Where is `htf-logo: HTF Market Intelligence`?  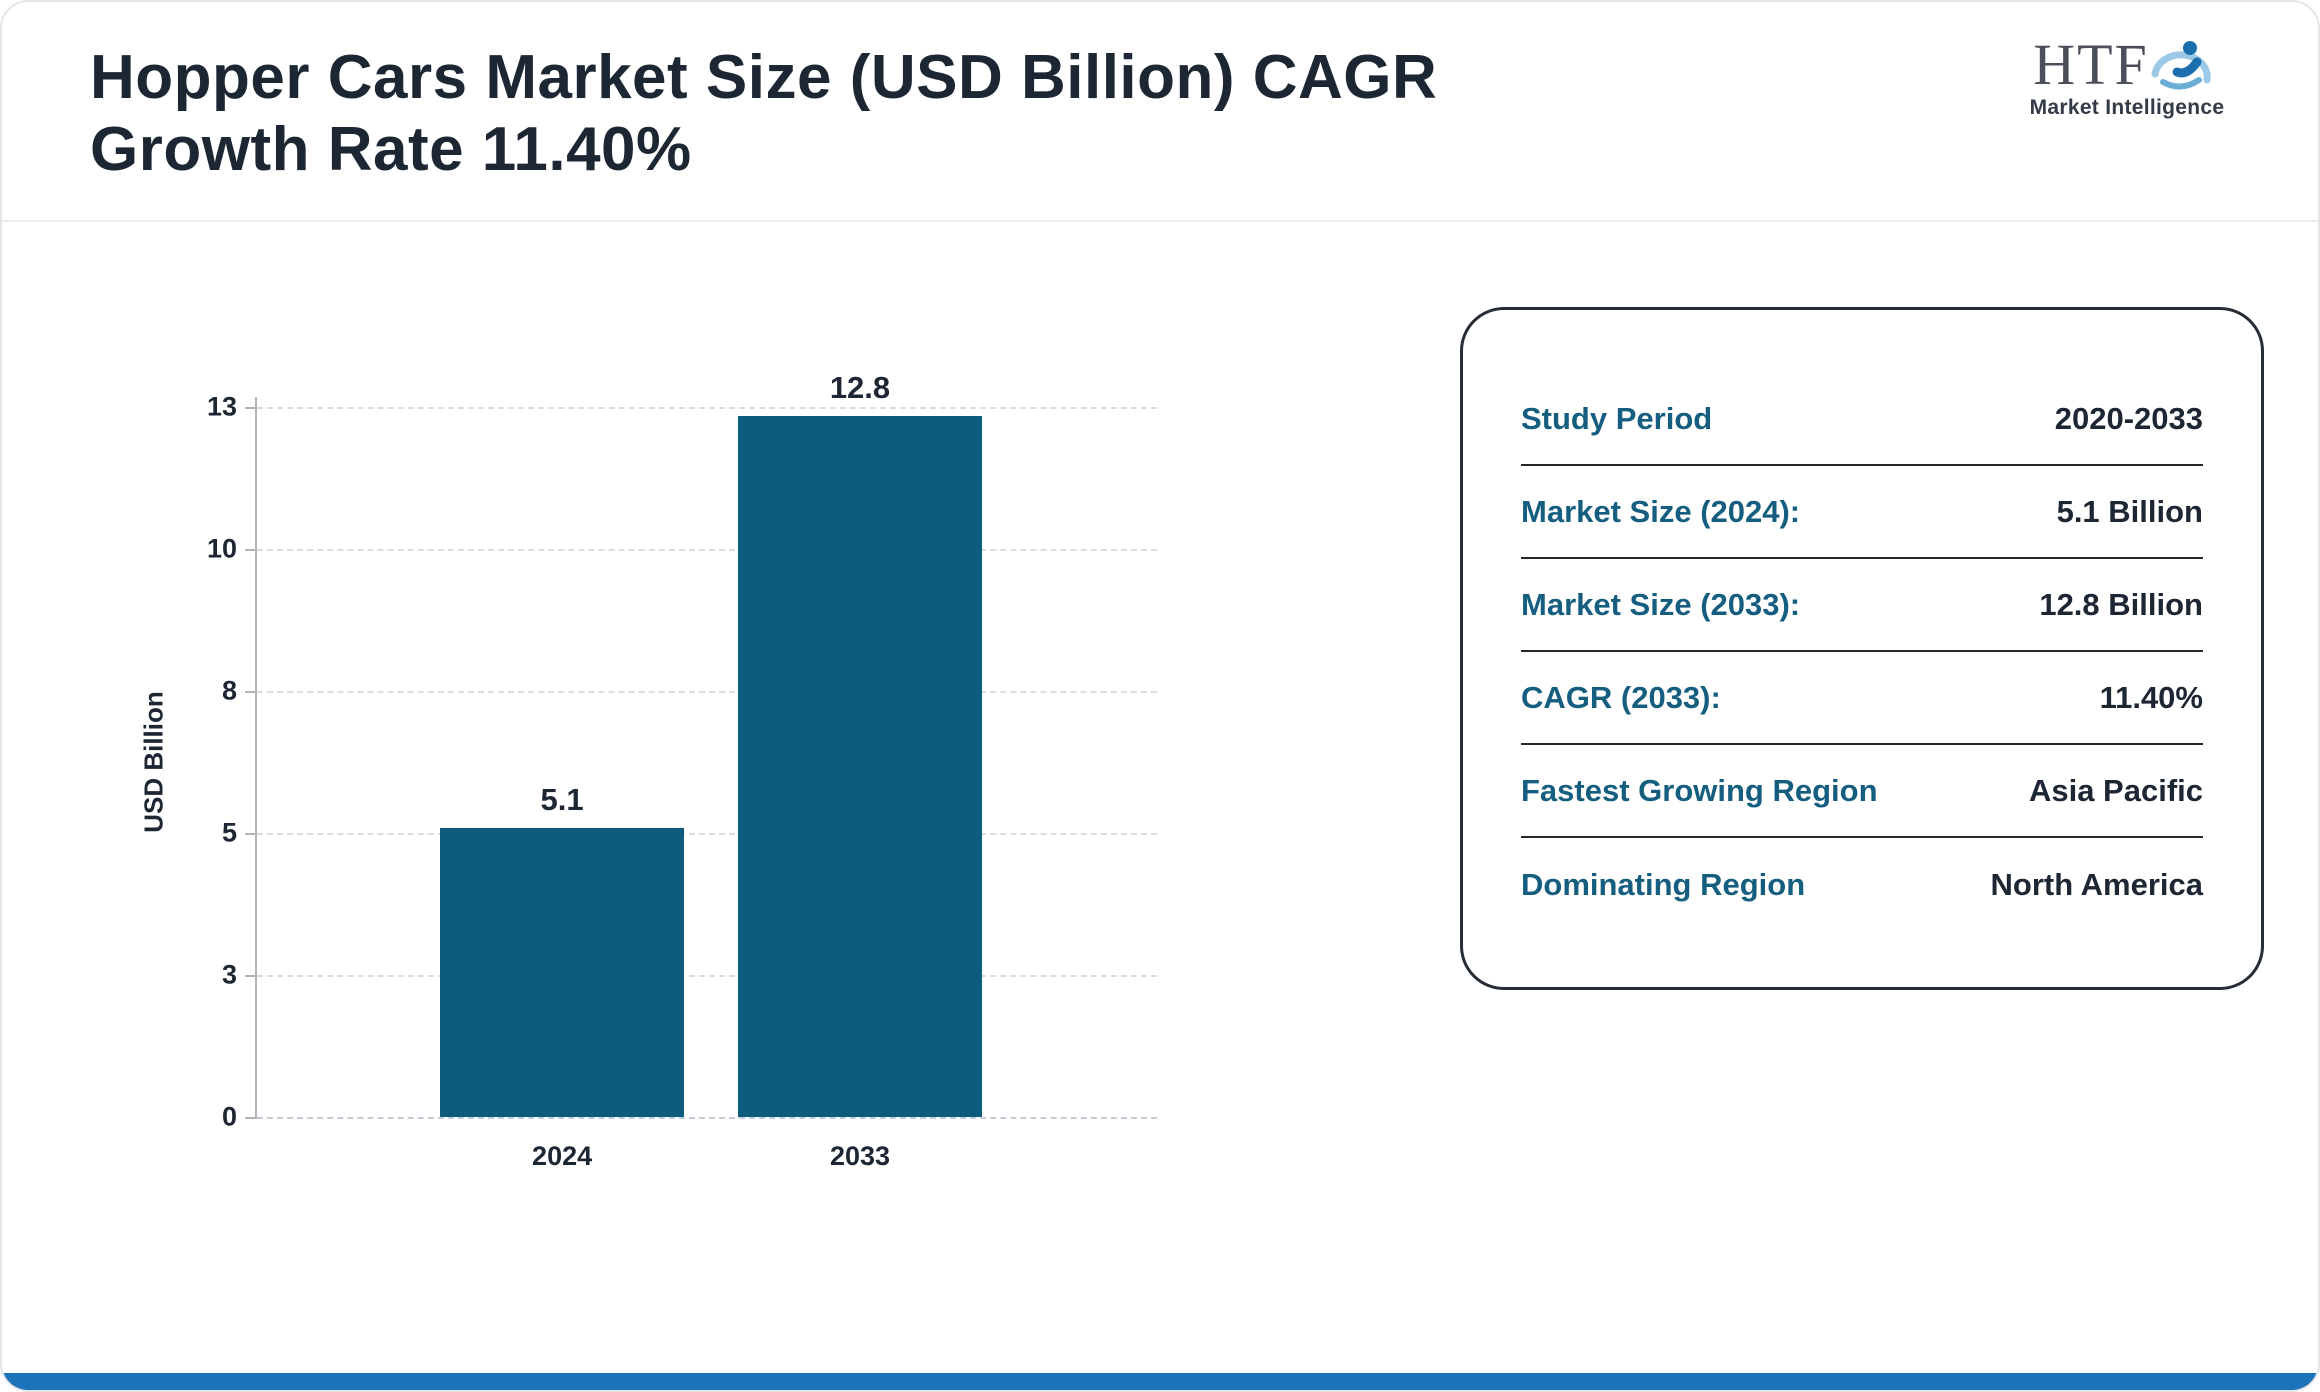 htf-logo: HTF Market Intelligence is located at coordinates (2127, 75).